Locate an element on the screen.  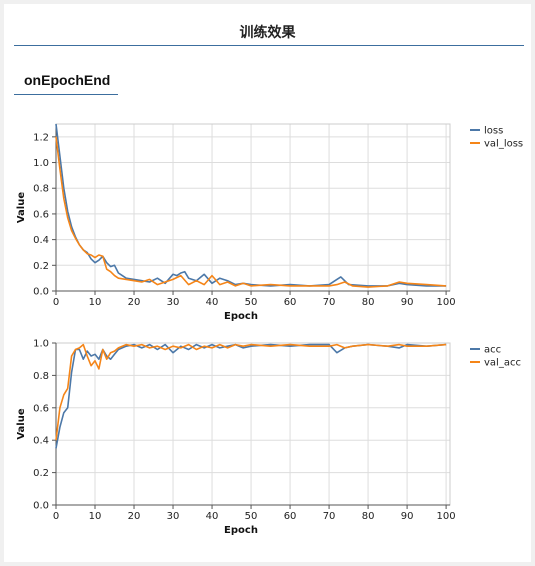
legend-label-acc: acc is located at coordinates (492, 350).